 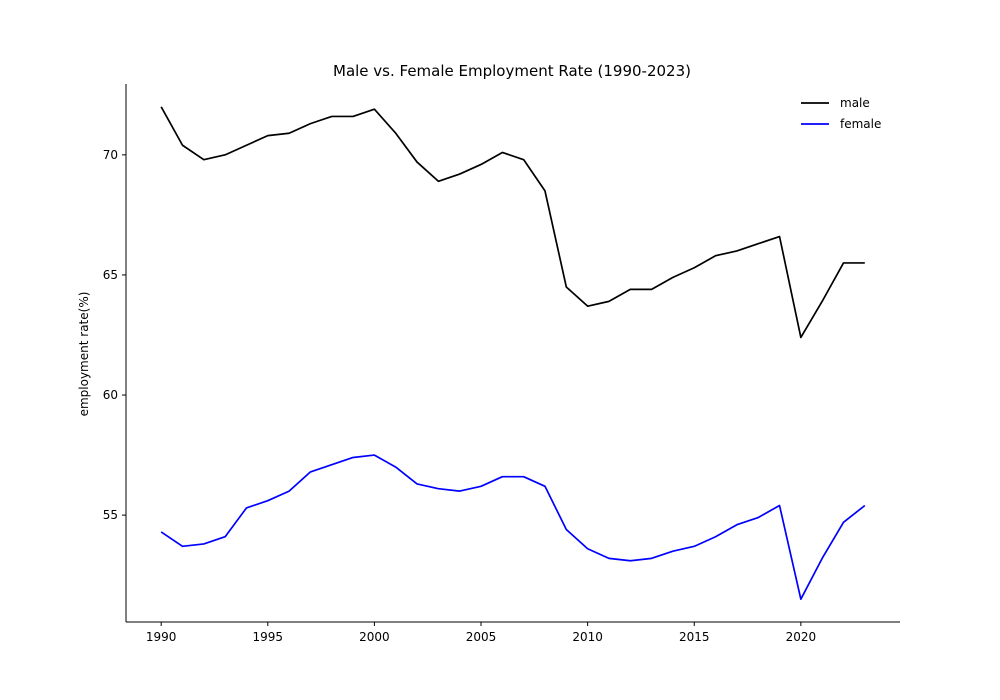 What do you see at coordinates (694, 637) in the screenshot?
I see `x-tick-label: 2015` at bounding box center [694, 637].